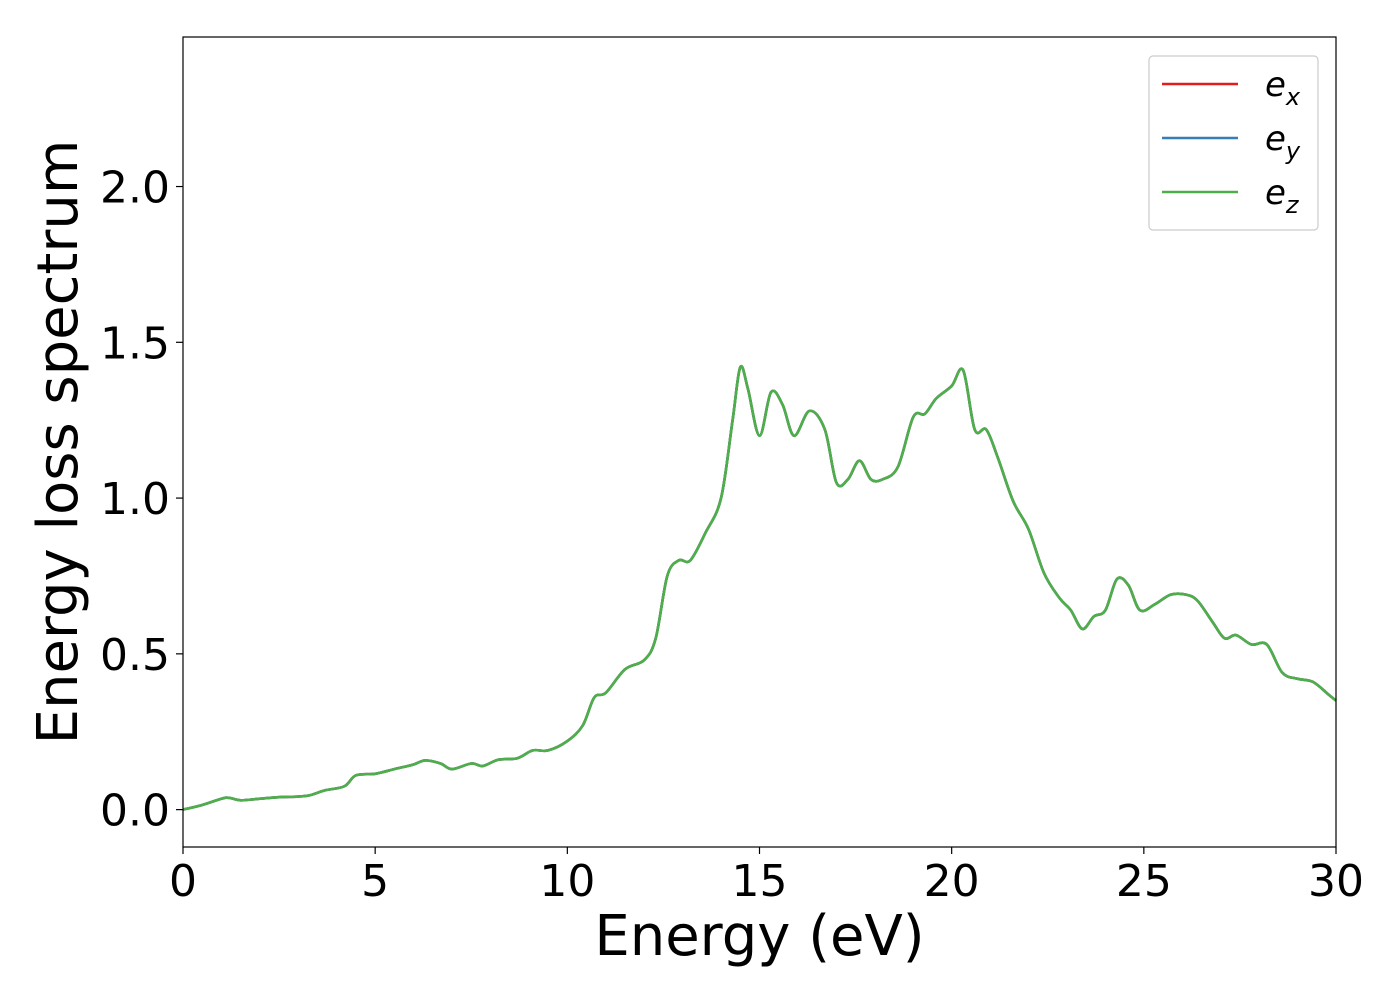  What do you see at coordinates (135, 499) in the screenshot?
I see `y-tick-label: 1.0` at bounding box center [135, 499].